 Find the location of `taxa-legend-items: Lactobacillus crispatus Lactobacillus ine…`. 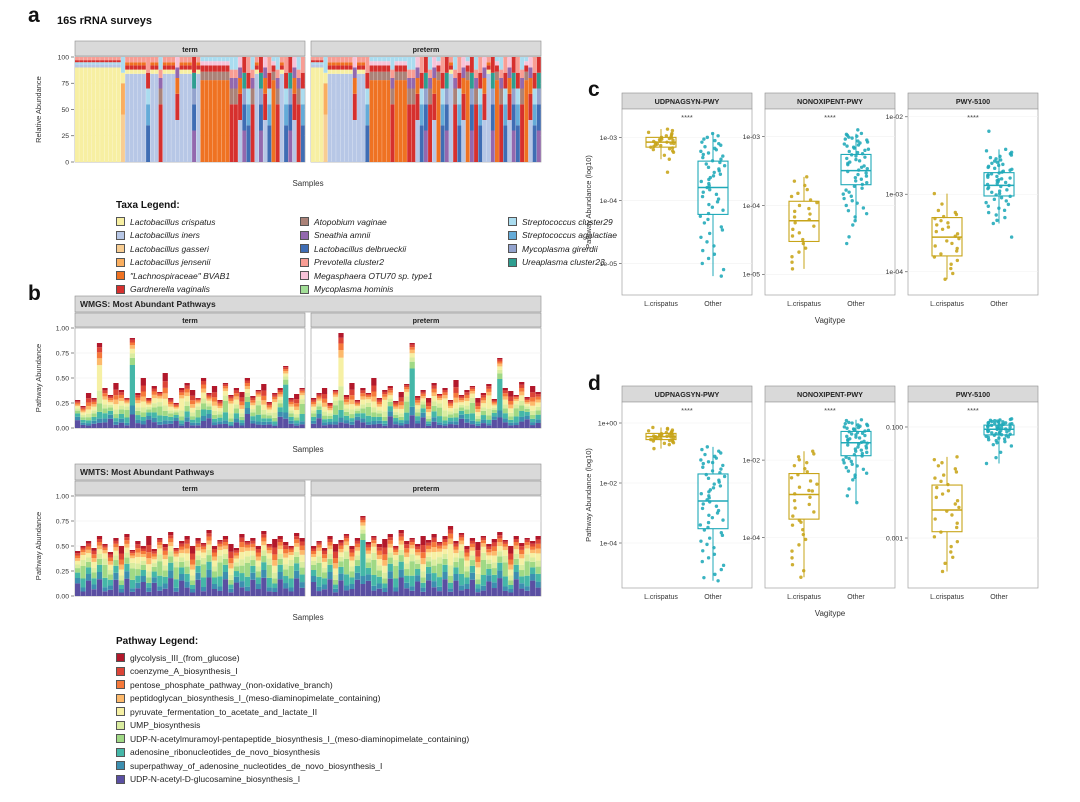

taxa-legend-items: Lactobacillus crispatus Lactobacillus ine… is located at coordinates (366, 255).